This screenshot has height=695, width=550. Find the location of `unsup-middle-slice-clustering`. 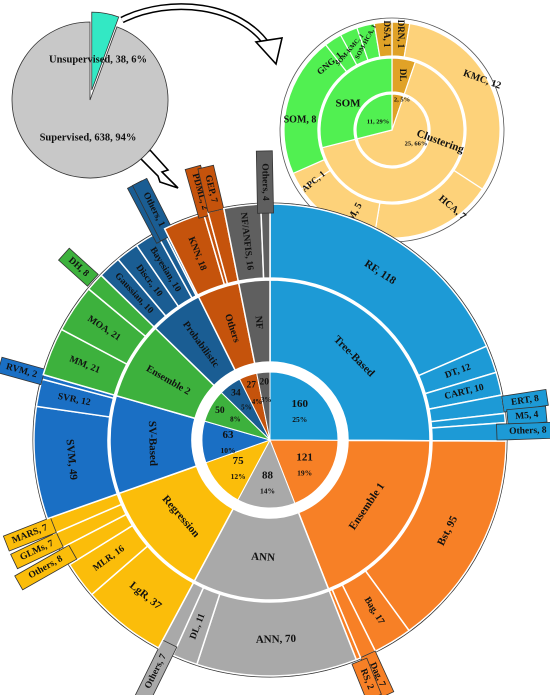

unsup-middle-slice-clustering is located at coordinates (393, 132).